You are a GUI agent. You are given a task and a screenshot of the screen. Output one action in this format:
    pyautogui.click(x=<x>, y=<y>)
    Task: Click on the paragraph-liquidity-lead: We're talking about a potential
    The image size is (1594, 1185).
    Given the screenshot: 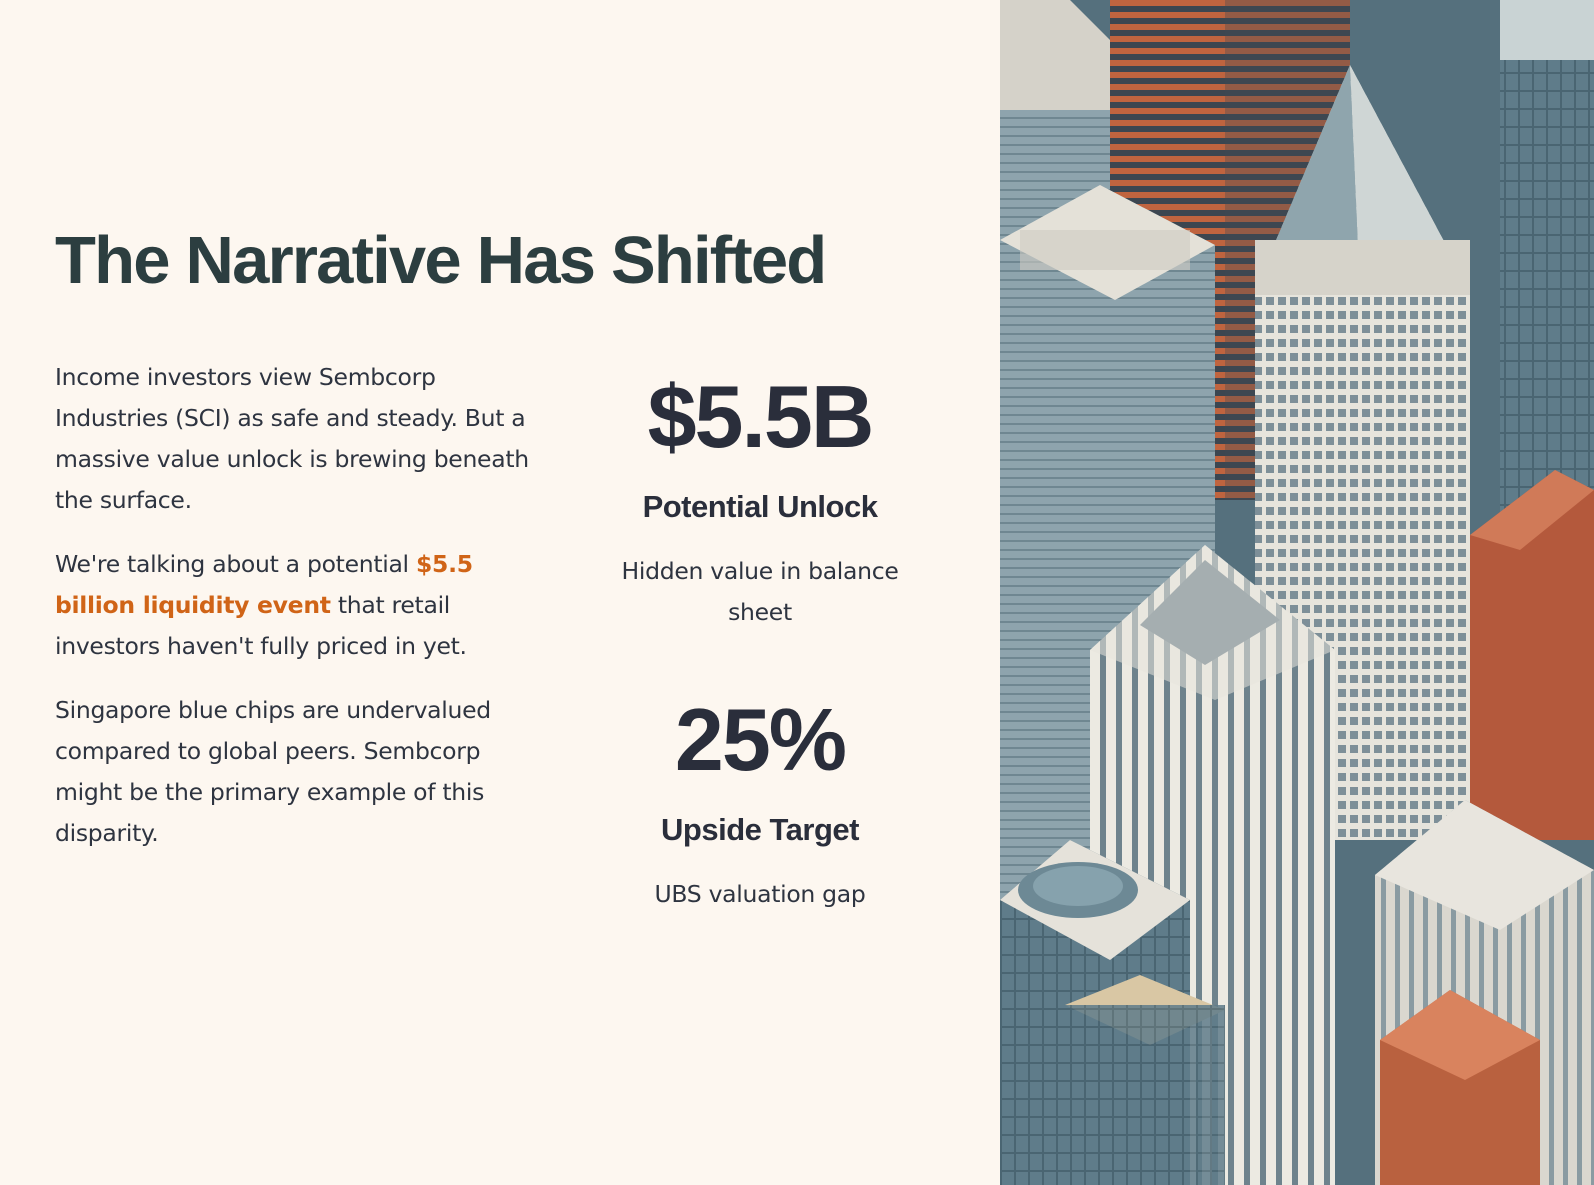 What is the action you would take?
    pyautogui.click(x=235, y=564)
    